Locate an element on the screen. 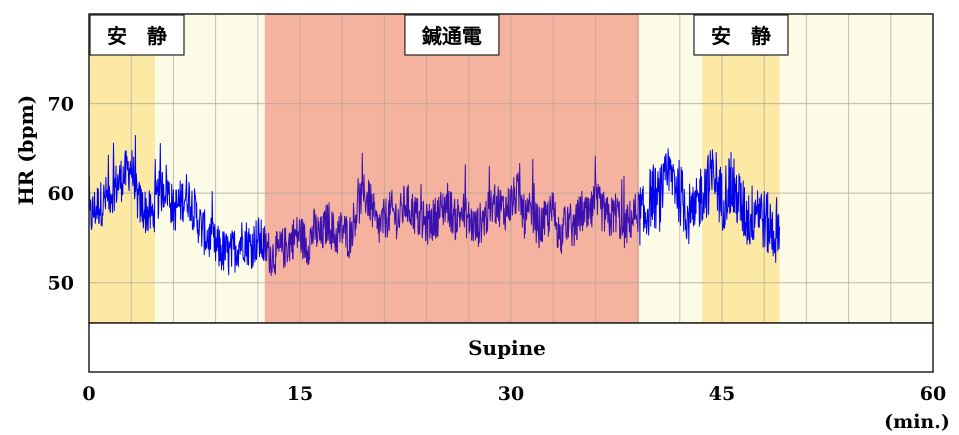  y-axis-ticks: 50 60 70 is located at coordinates (61, 194).